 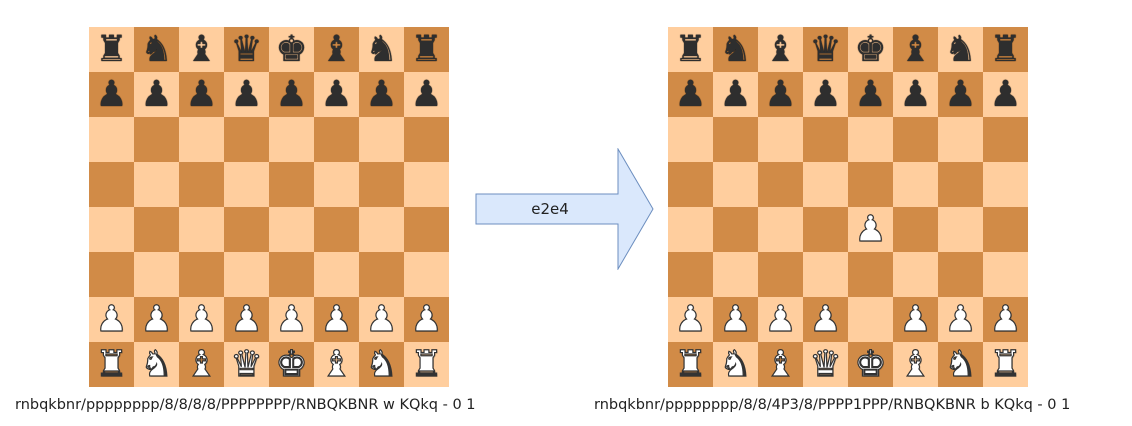 What do you see at coordinates (1005, 364) in the screenshot?
I see `square-h1: ♜` at bounding box center [1005, 364].